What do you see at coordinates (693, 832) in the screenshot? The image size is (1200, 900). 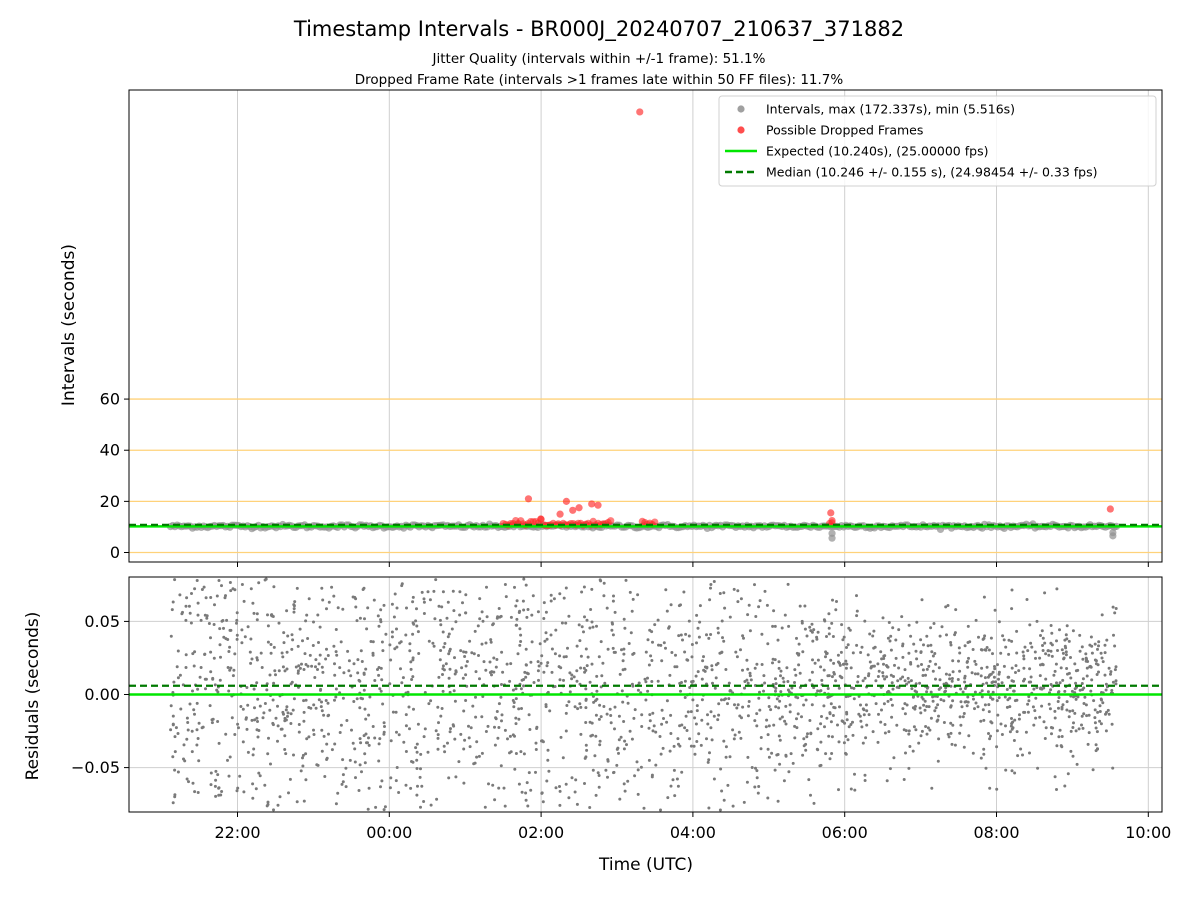 I see `bottom-x-tick-label: 04:00` at bounding box center [693, 832].